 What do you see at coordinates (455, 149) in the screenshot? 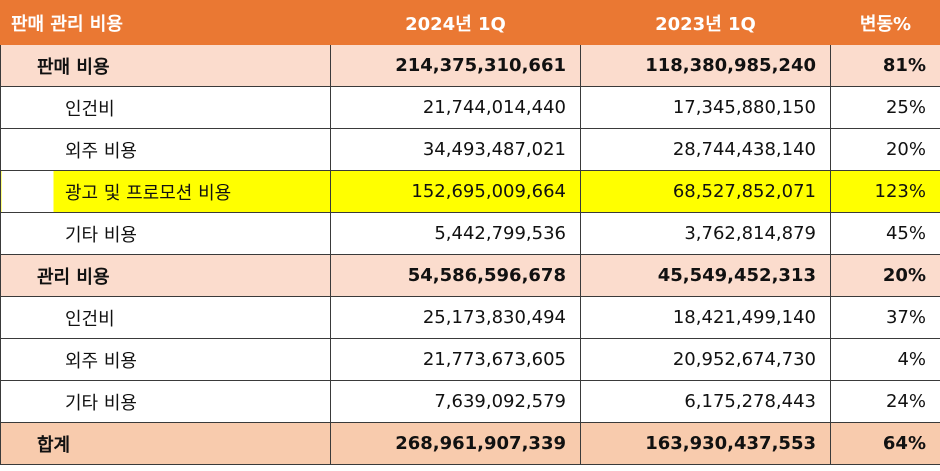
I see `value-2024: 34,493,487,021` at bounding box center [455, 149].